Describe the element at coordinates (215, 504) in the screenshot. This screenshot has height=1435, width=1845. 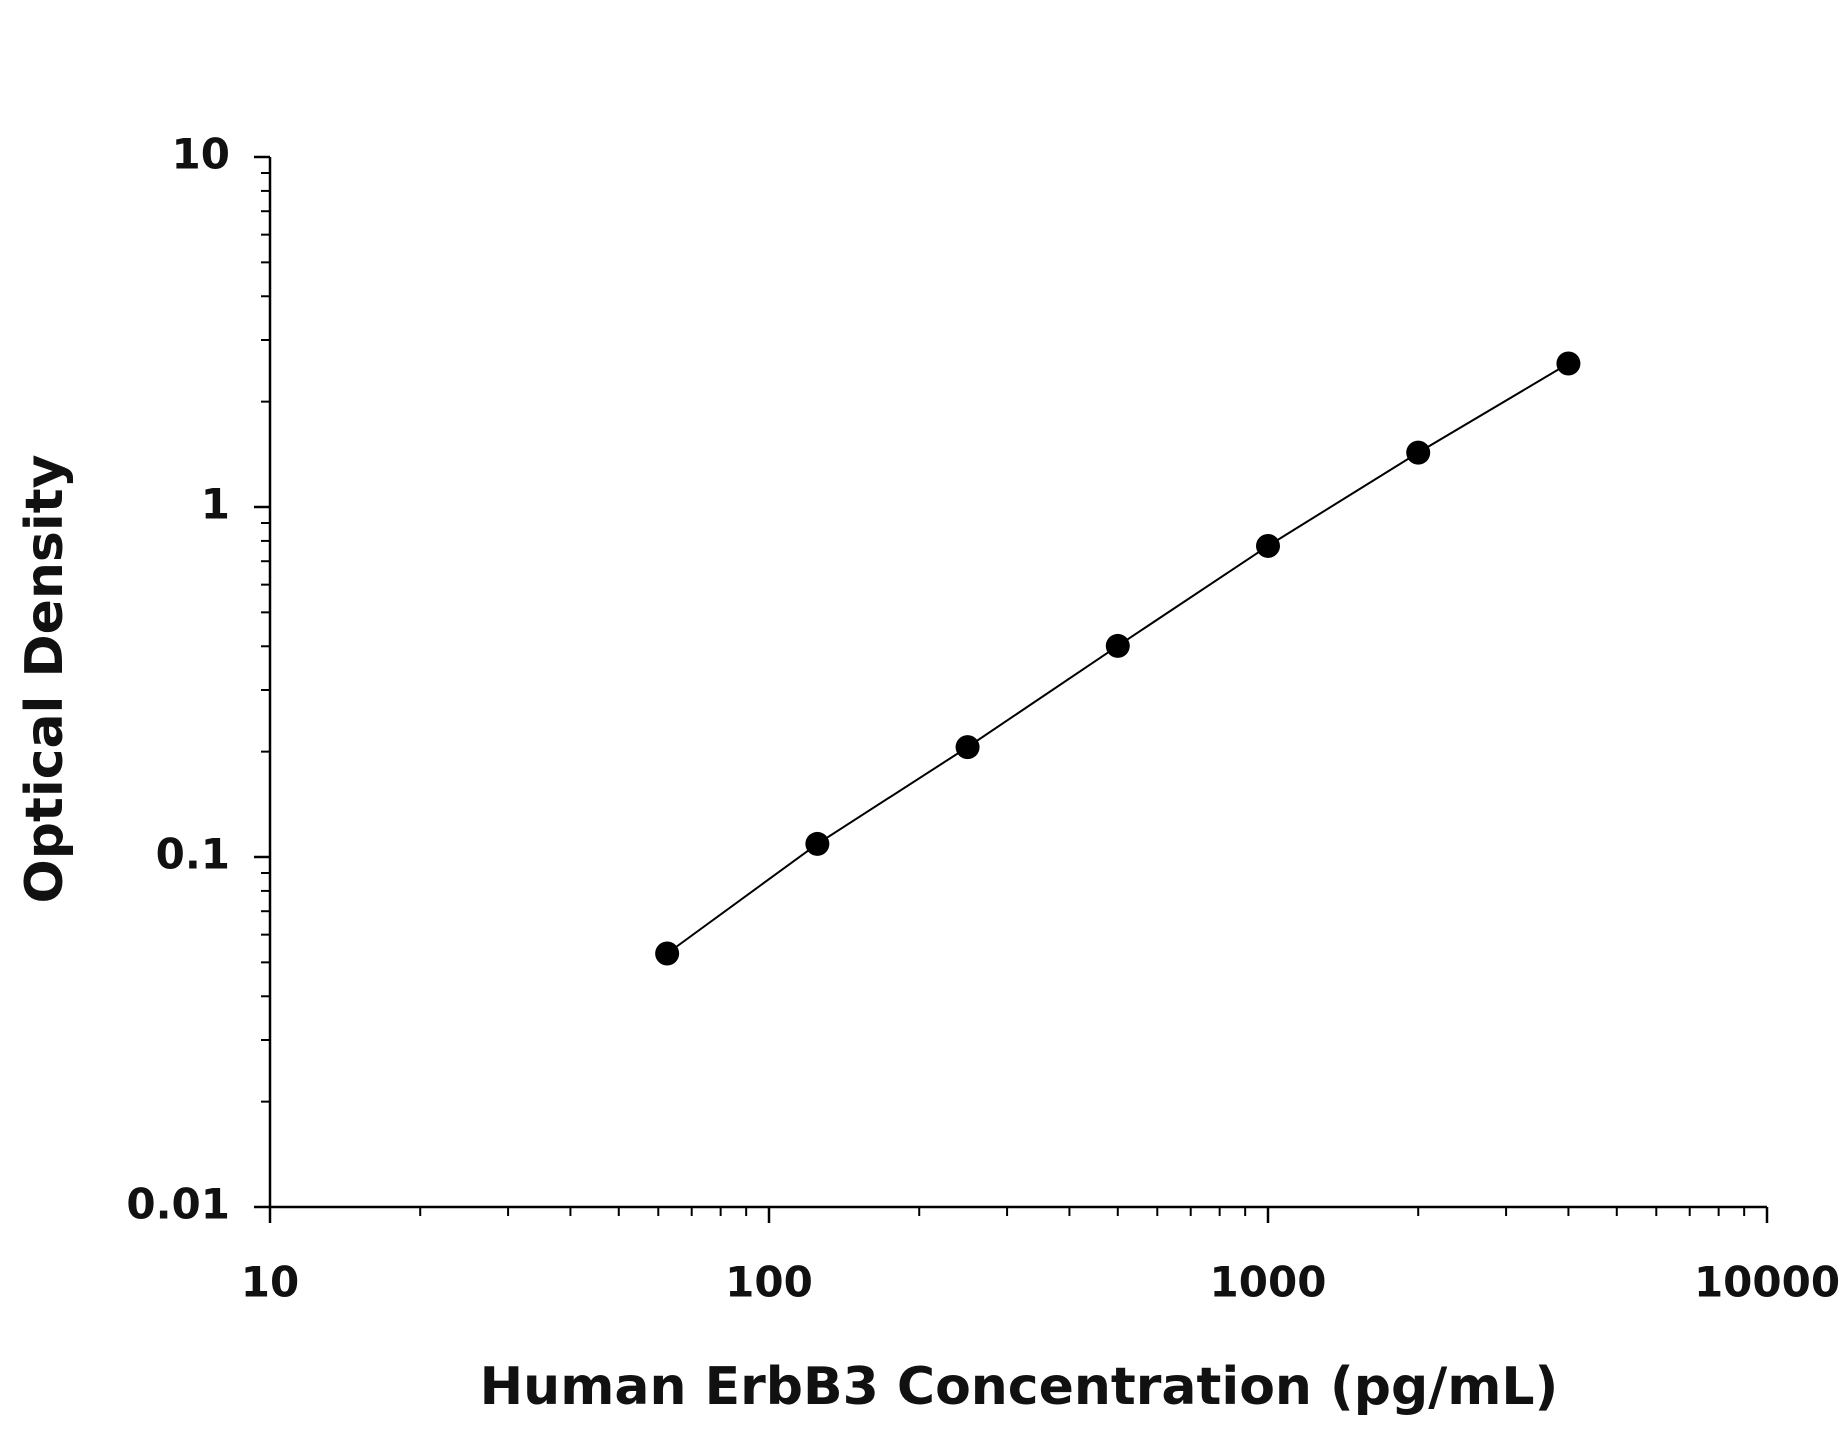
I see `y-tick-label: 1` at that location.